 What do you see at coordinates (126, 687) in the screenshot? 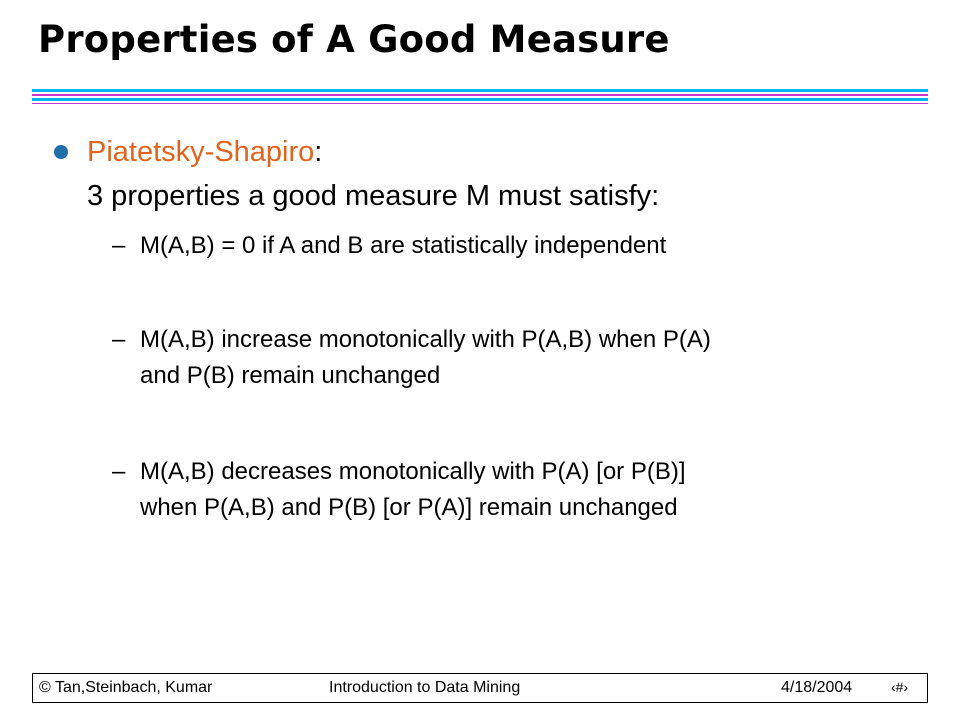
I see `footer-copyright: © Tan,Steinbach, Kumar` at bounding box center [126, 687].